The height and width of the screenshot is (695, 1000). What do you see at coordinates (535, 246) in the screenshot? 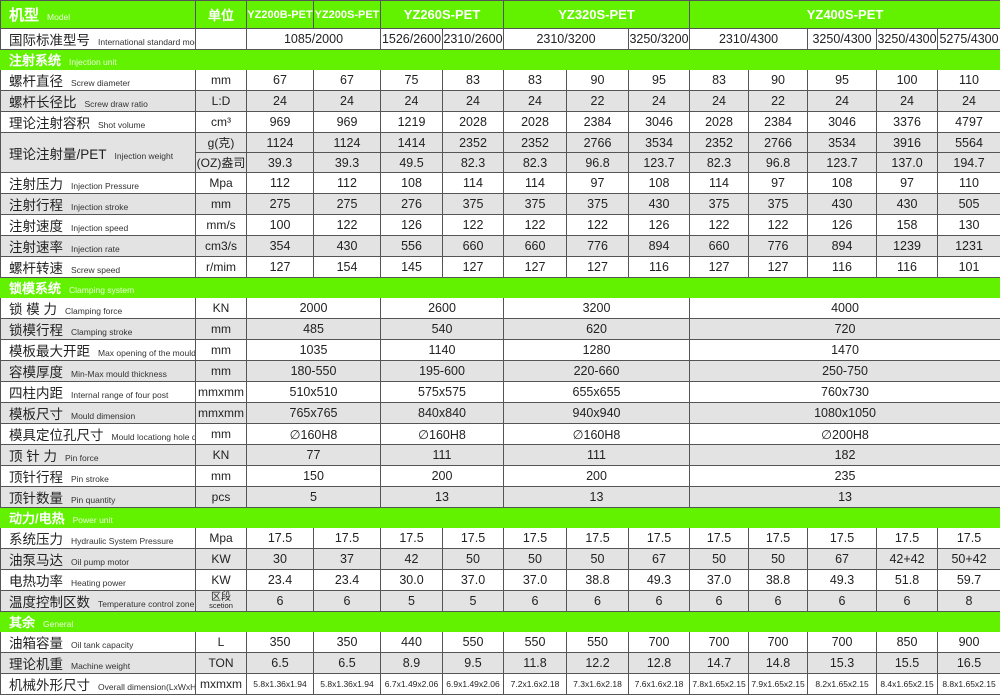
I see `value-cell: 660` at bounding box center [535, 246].